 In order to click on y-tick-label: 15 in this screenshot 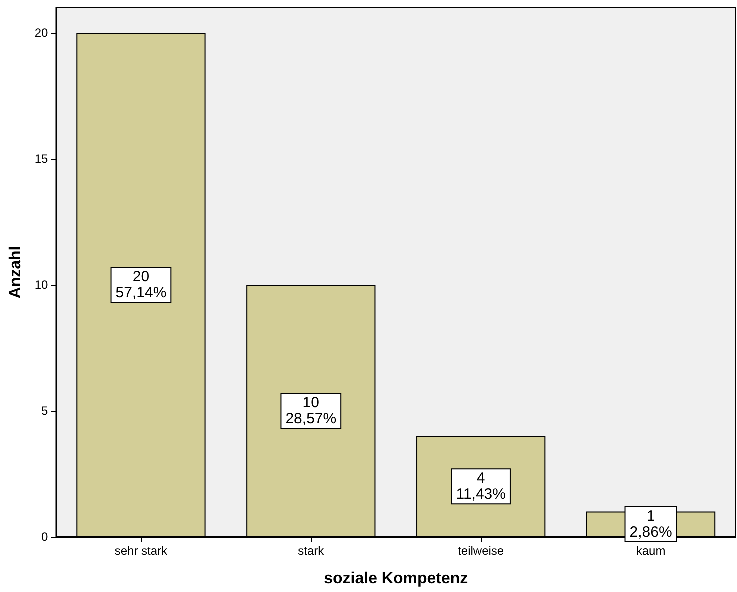, I will do `click(41, 159)`.